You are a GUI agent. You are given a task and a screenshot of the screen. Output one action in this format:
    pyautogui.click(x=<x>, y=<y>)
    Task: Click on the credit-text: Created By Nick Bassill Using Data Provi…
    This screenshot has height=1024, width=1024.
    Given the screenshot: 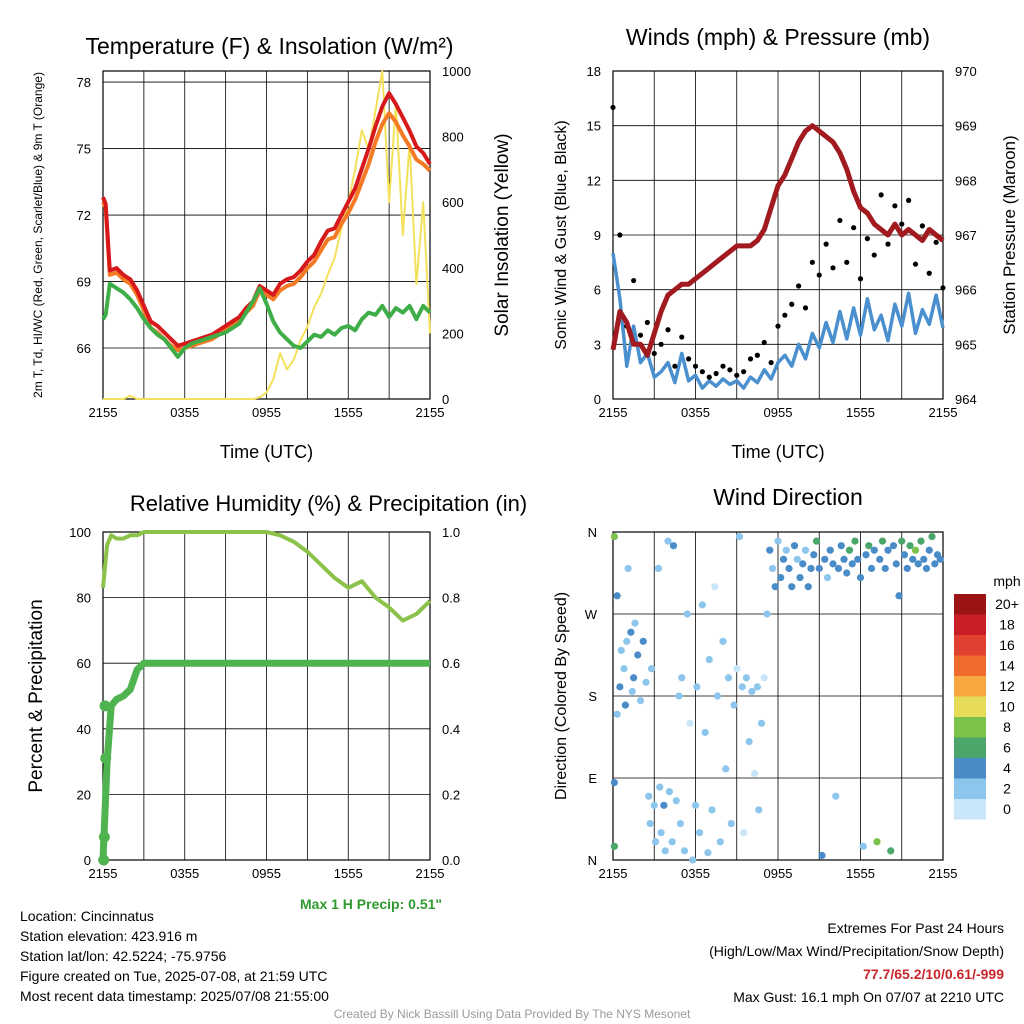 What is the action you would take?
    pyautogui.click(x=512, y=1014)
    